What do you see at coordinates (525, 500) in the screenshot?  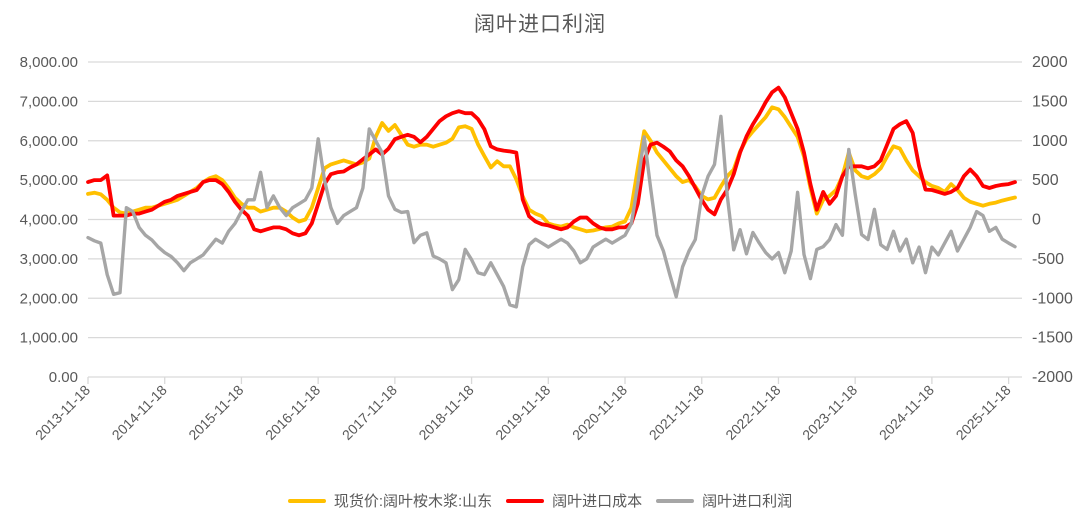 I see `legend-line-swatch-cost` at bounding box center [525, 500].